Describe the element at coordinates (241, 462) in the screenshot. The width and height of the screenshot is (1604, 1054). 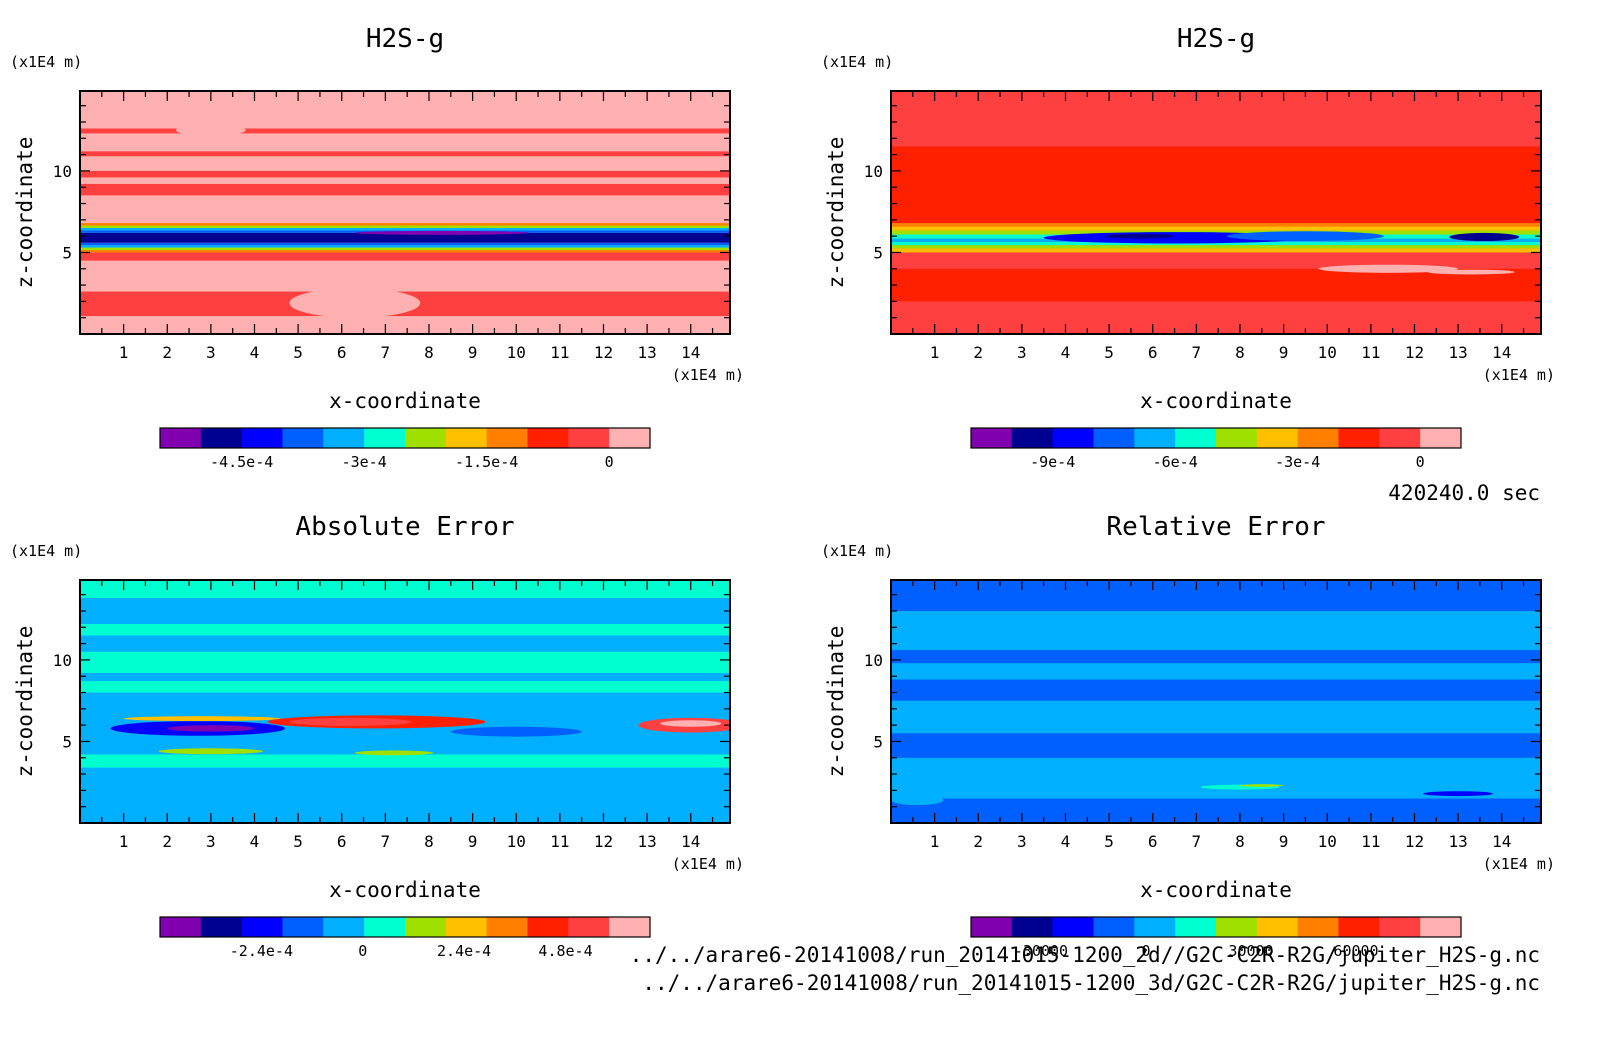
I see `colorbar-tick-label: -4.5e-4` at that location.